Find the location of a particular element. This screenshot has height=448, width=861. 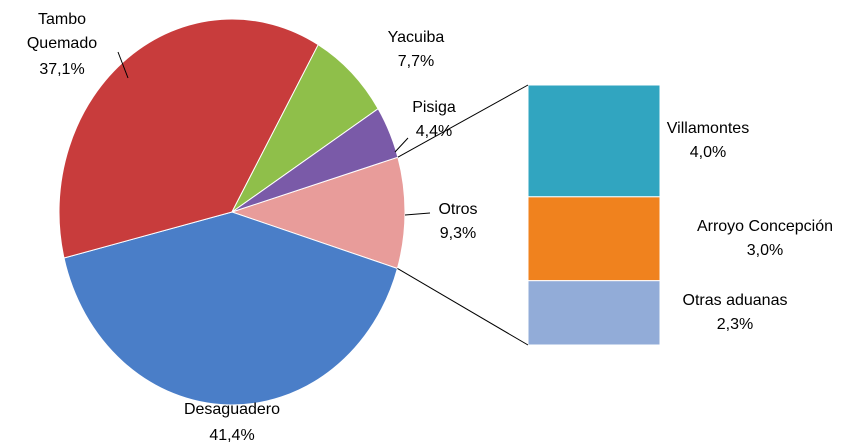

slice-label: Pisiga is located at coordinates (434, 107).